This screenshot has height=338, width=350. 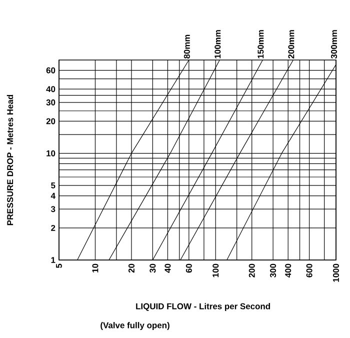 I want to click on text: (Valve fully open), so click(x=135, y=326).